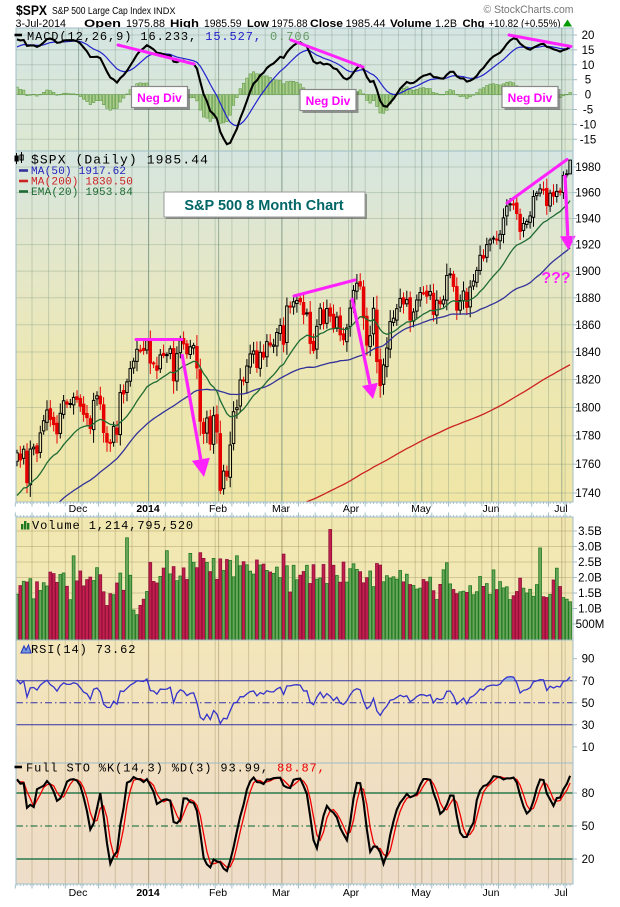  I want to click on svg-text: 1980, so click(588, 168).